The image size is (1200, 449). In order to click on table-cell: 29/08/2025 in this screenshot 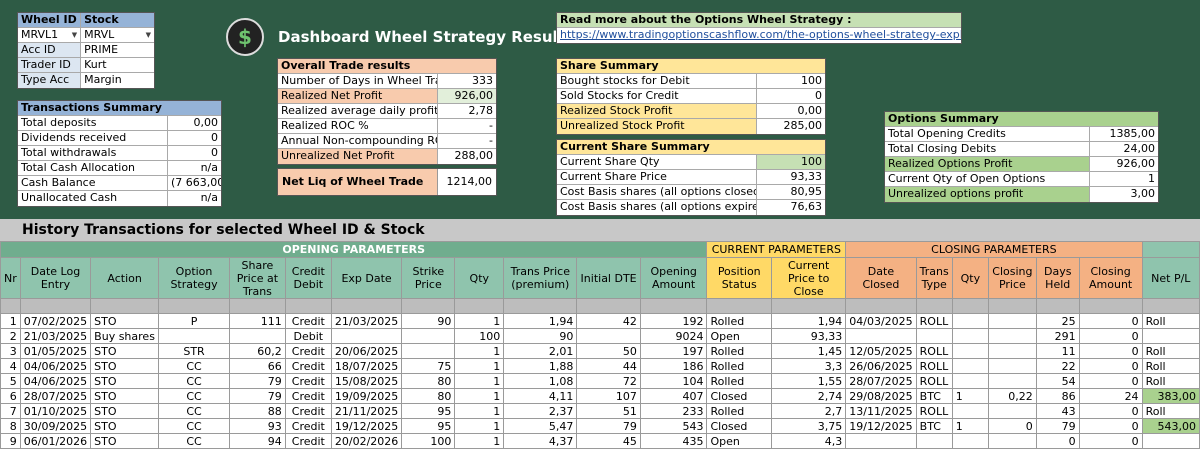, I will do `click(881, 396)`.